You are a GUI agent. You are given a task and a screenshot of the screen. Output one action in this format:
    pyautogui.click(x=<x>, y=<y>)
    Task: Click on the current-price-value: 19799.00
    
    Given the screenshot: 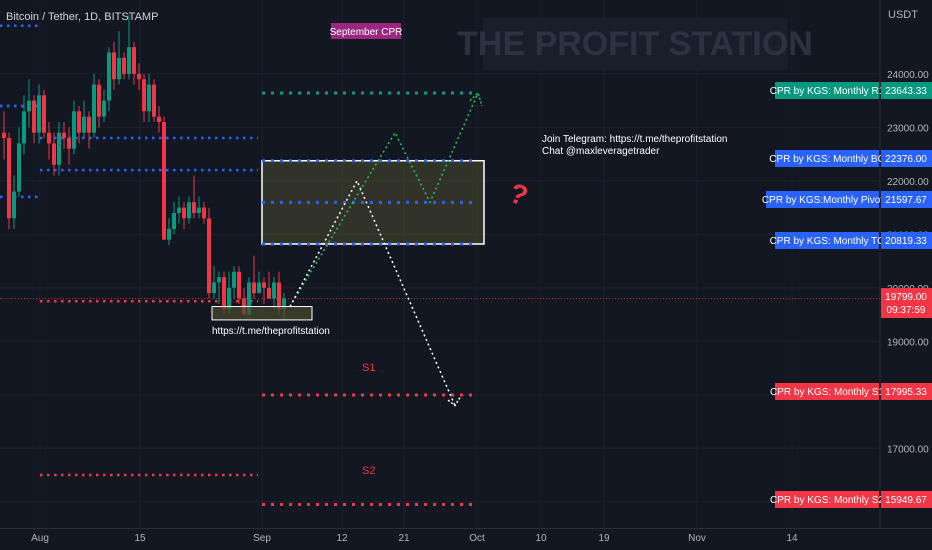 What is the action you would take?
    pyautogui.click(x=906, y=297)
    